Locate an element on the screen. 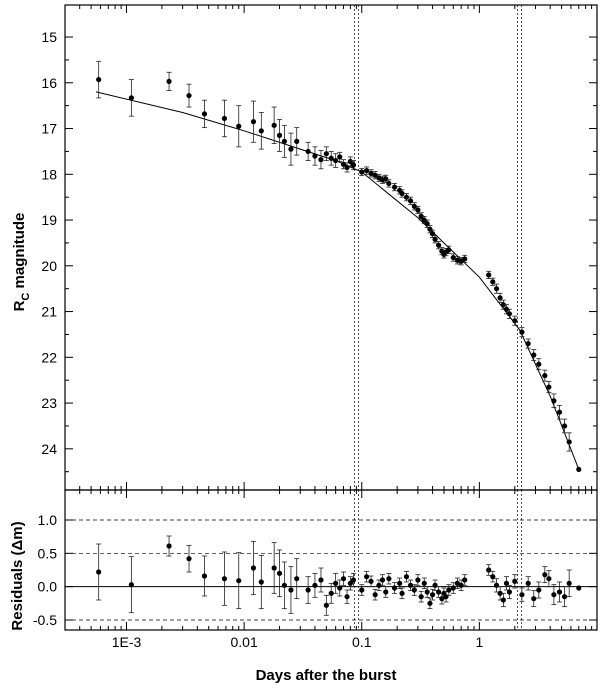 This screenshot has width=600, height=688. x-tick-label: 0.01 is located at coordinates (244, 642).